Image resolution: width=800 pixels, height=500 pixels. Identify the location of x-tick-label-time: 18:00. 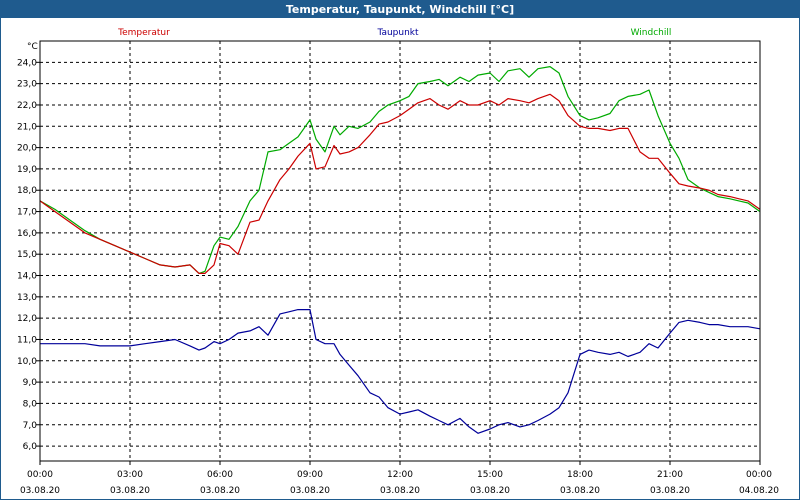
(580, 475).